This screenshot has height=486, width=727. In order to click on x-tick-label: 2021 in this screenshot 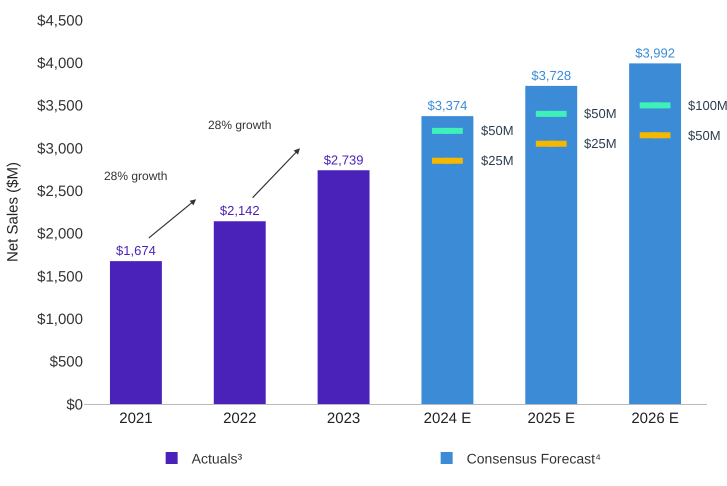, I will do `click(136, 418)`.